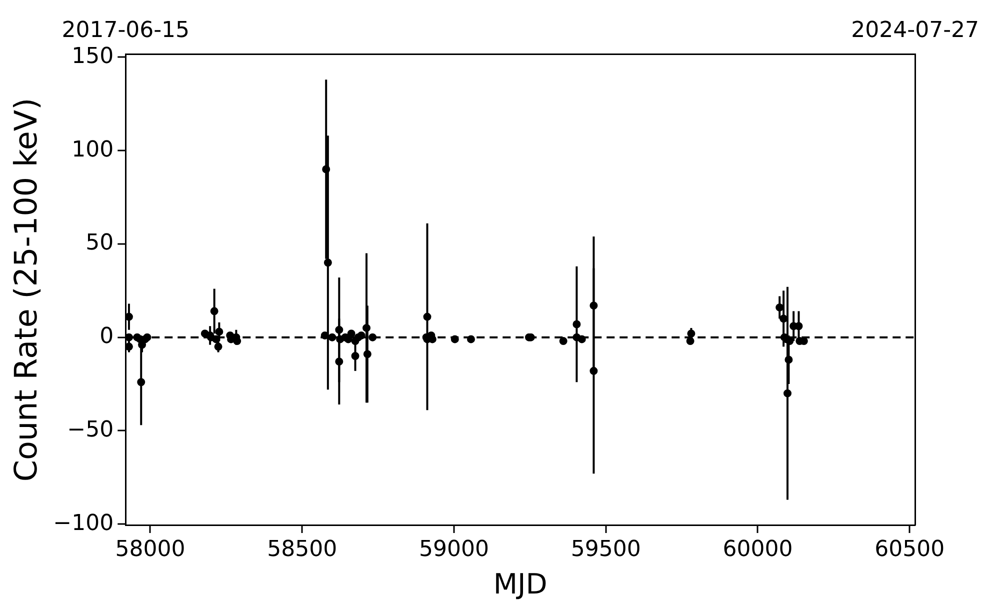  What do you see at coordinates (453, 549) in the screenshot?
I see `x-tick-label: 59000` at bounding box center [453, 549].